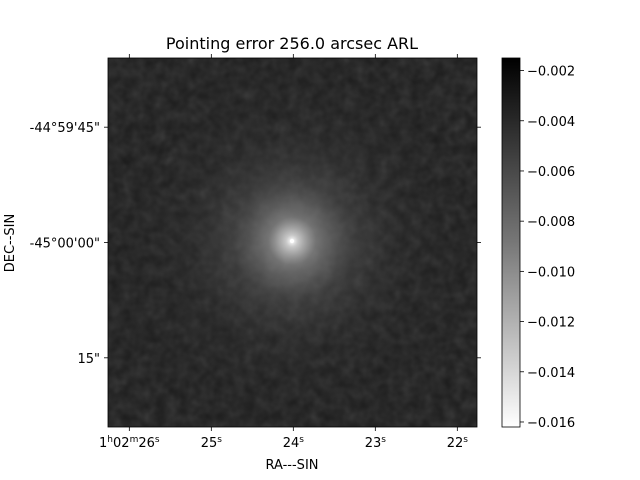 This screenshot has width=640, height=480. I want to click on colorbar-tick-label: −0.016, so click(551, 423).